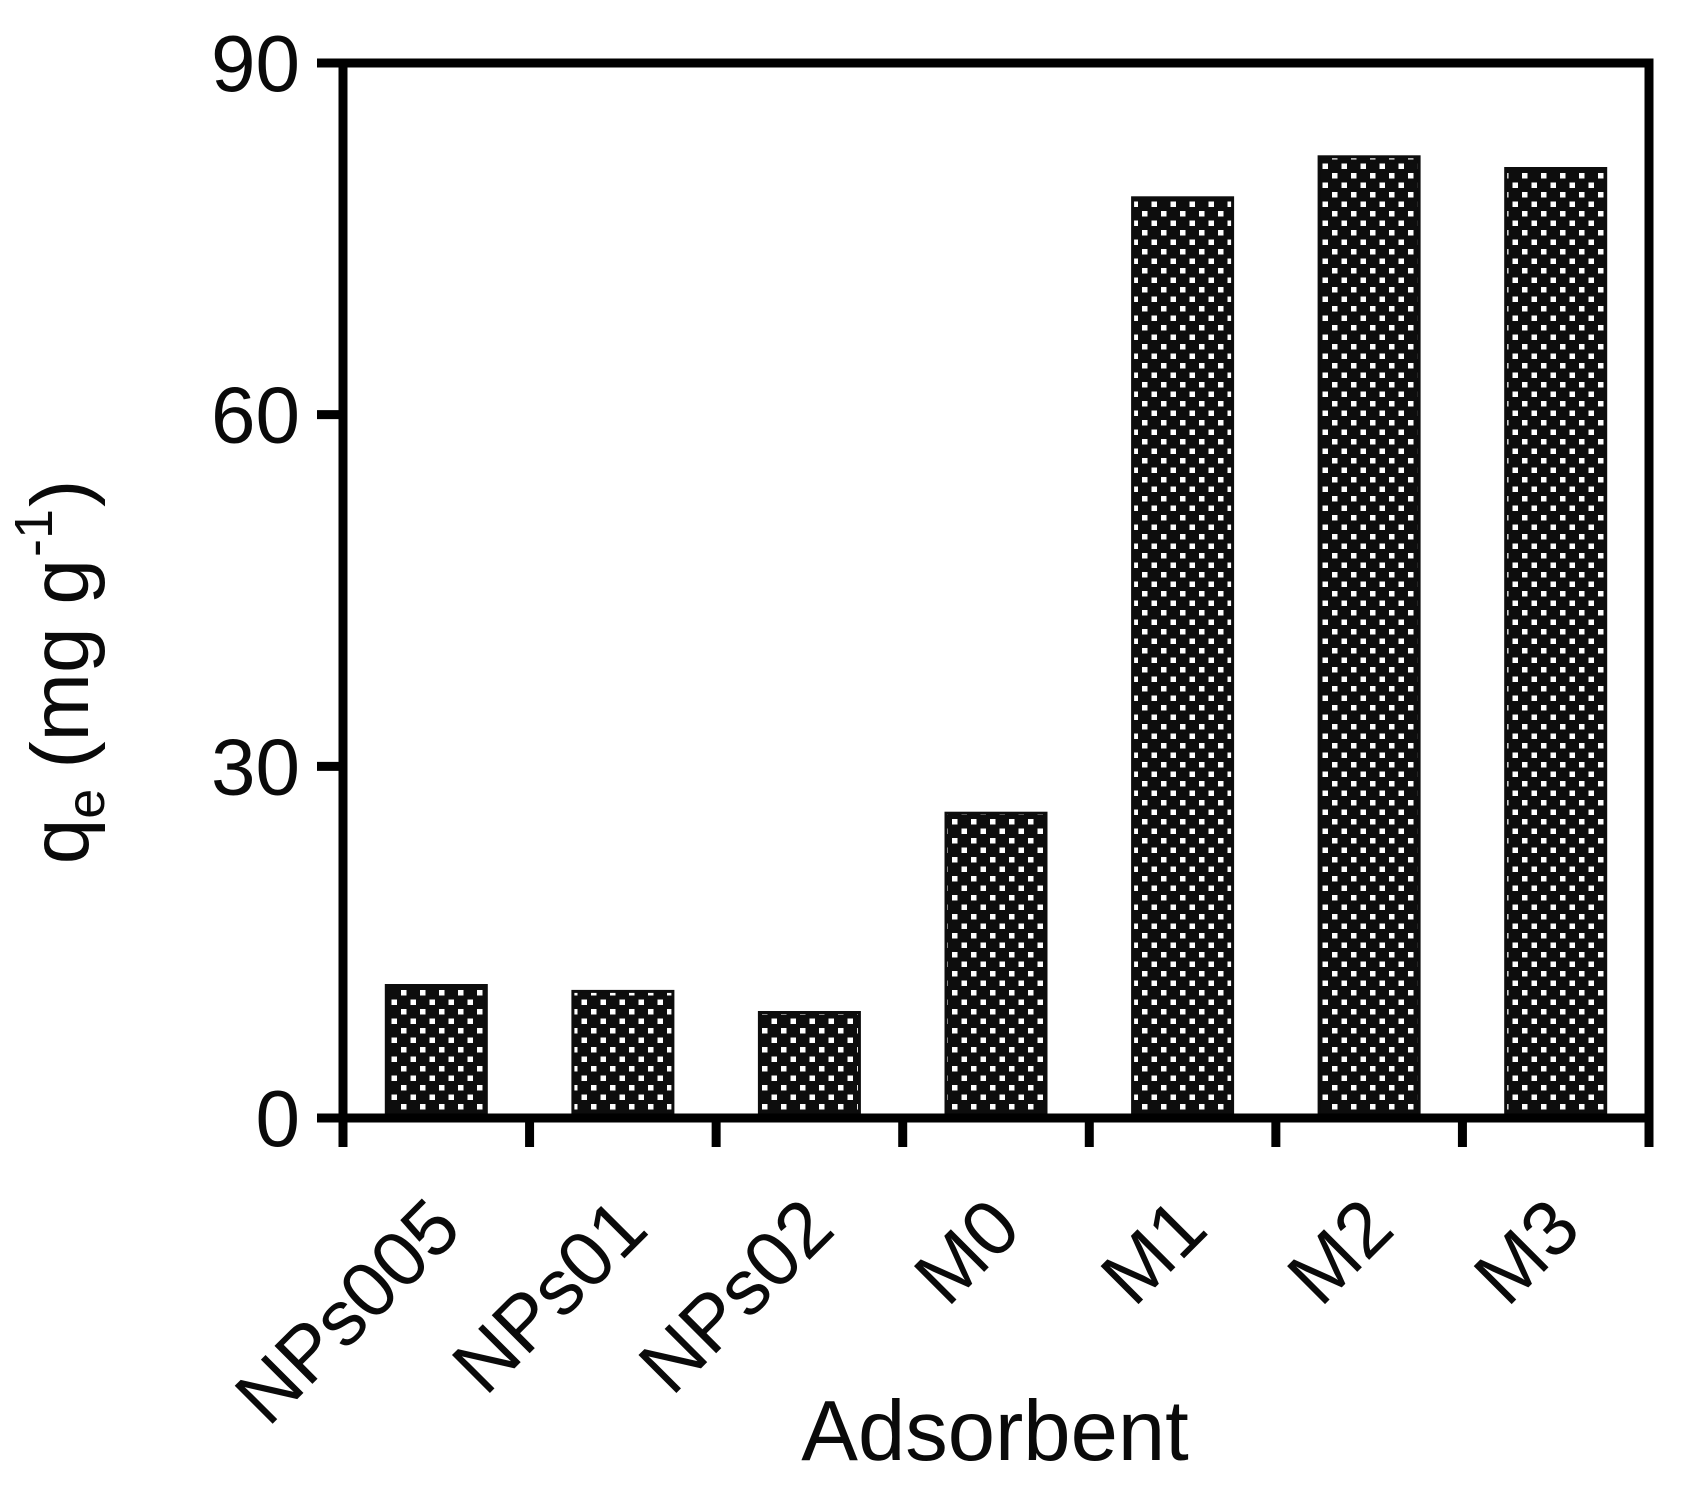  Describe the element at coordinates (436, 1052) in the screenshot. I see `bar-NPs005` at that location.